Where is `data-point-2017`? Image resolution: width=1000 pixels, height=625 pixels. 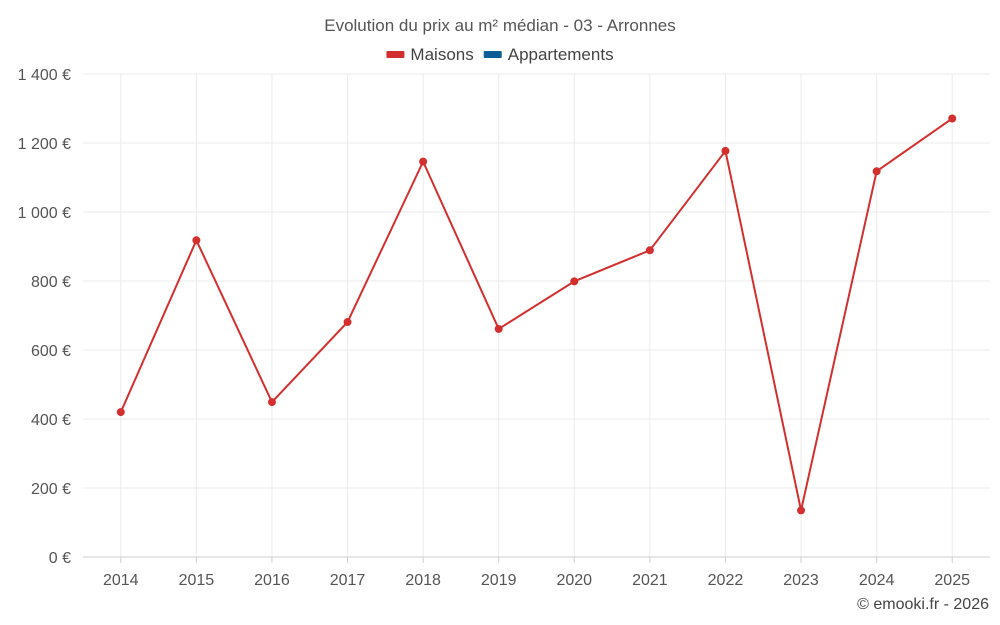 data-point-2017 is located at coordinates (347, 322).